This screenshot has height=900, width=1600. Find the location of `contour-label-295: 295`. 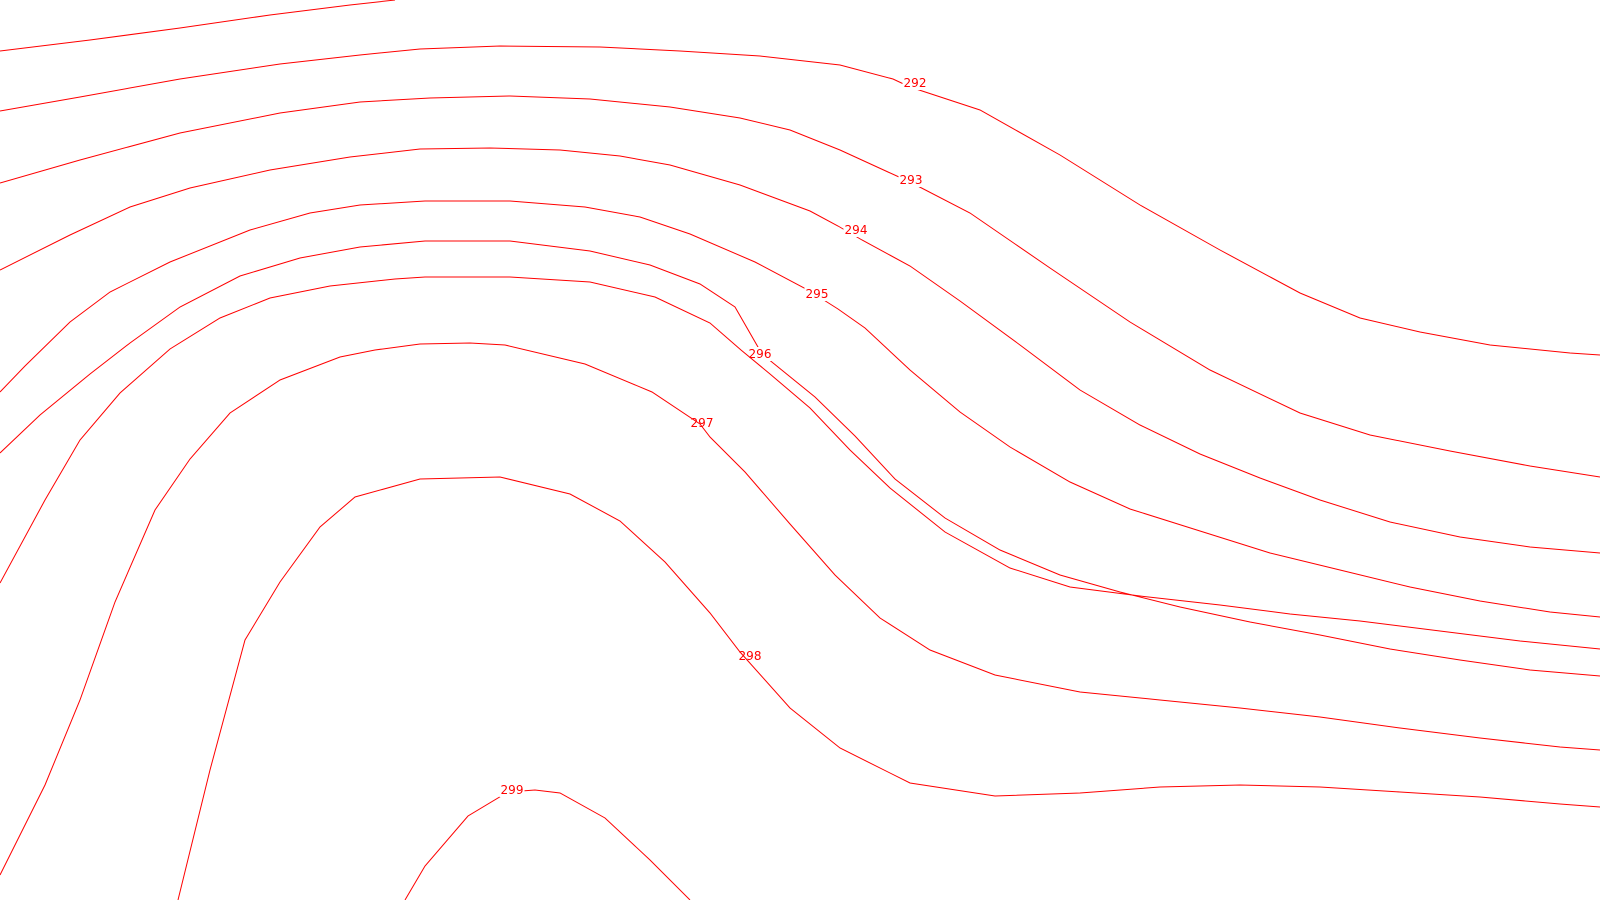

contour-label-295: 295 is located at coordinates (817, 294).